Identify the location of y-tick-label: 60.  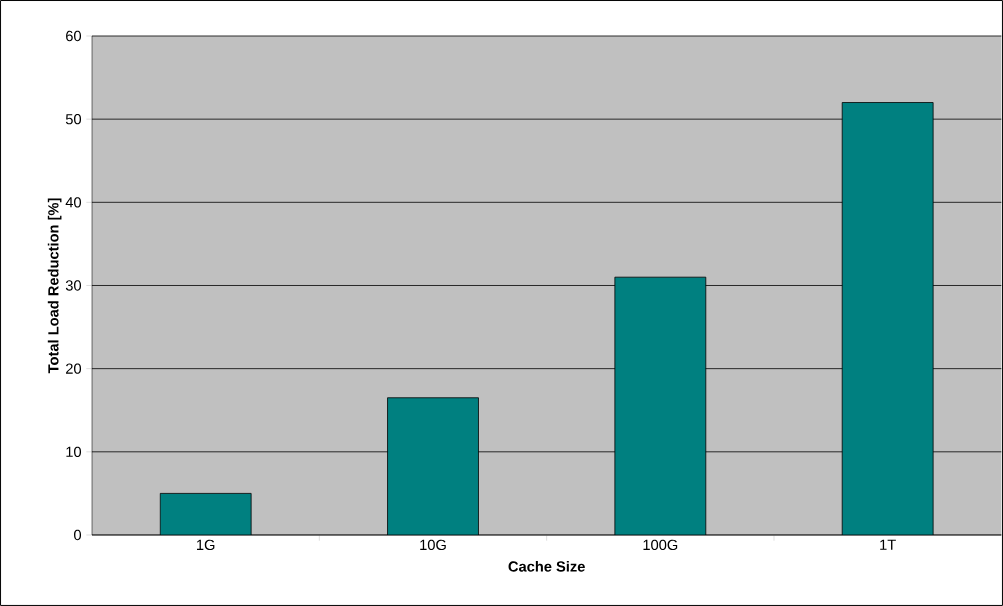
(74, 36).